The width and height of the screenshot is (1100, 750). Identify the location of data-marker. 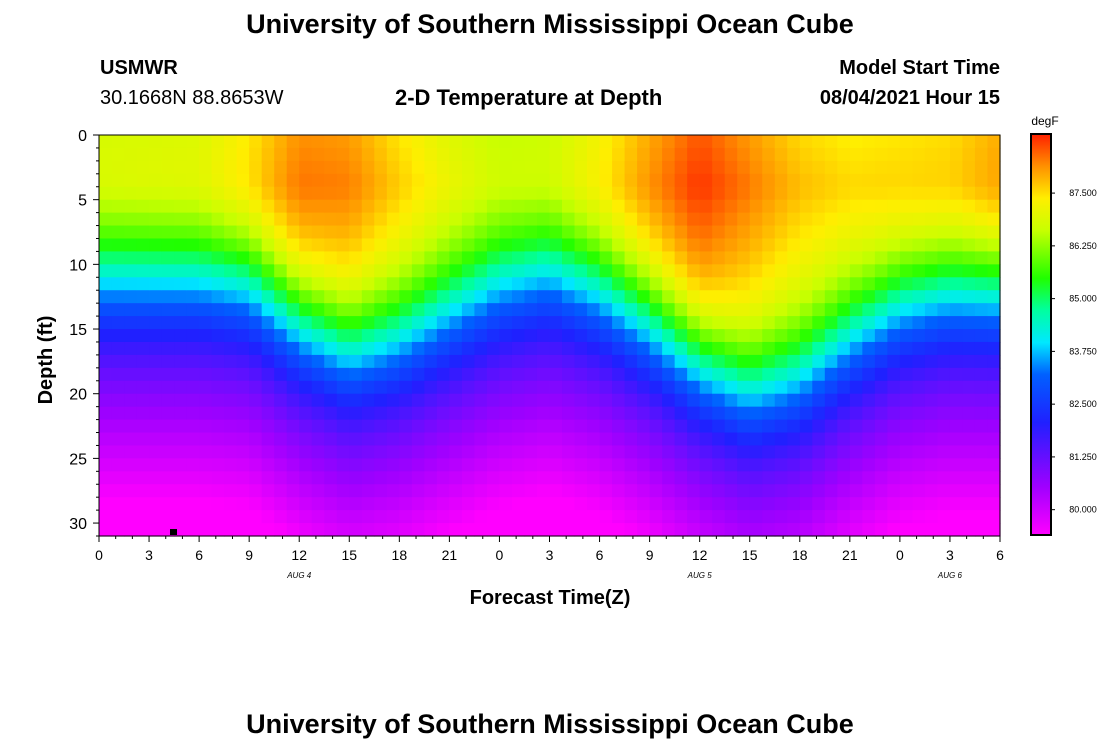
(173, 532).